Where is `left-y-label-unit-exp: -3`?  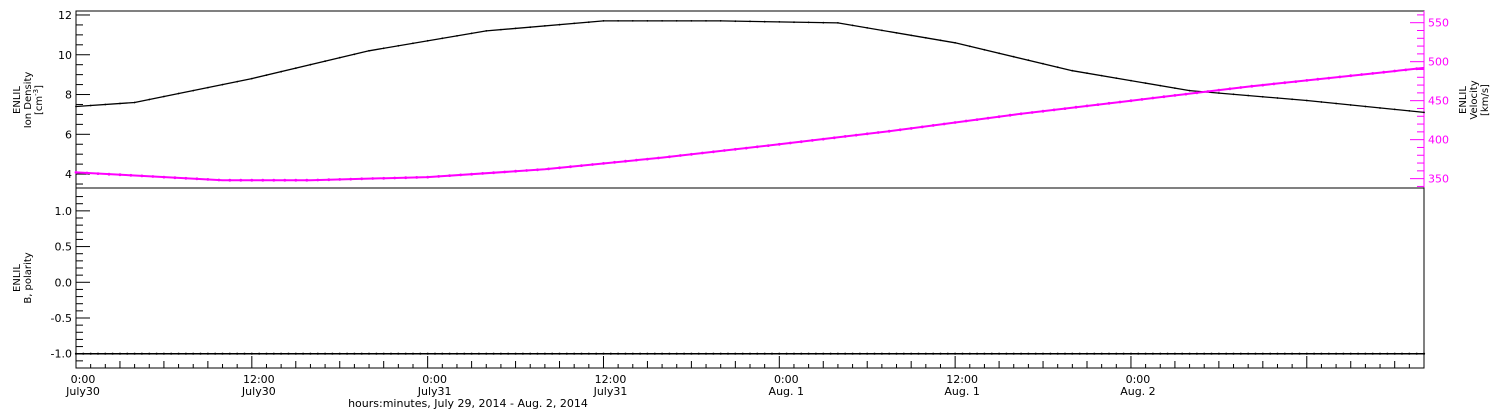 left-y-label-unit-exp: -3 is located at coordinates (36, 92).